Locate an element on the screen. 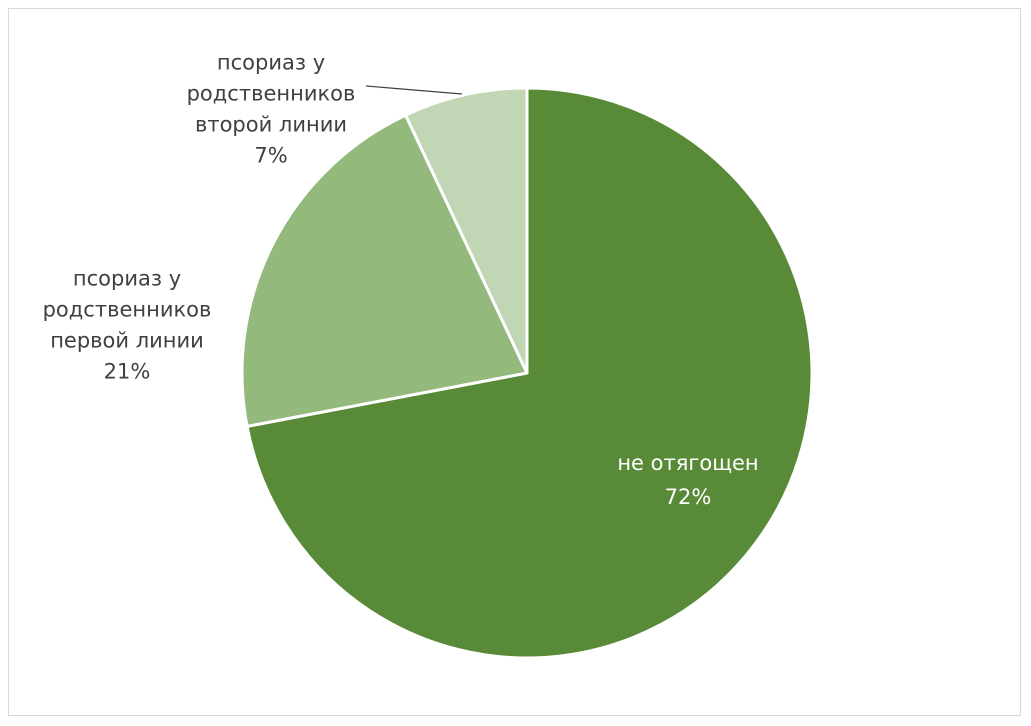  slice-label-second-line-relatives: псориаз у родственников второй линии 7% is located at coordinates (271, 109).